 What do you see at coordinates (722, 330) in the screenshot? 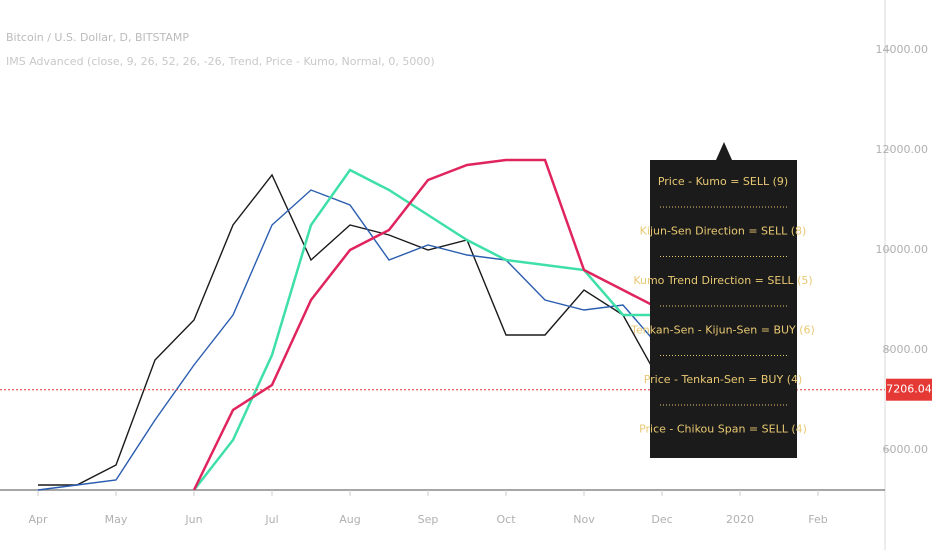
I see `tooltip-row: Tenkan-Sen - Kijun-Sen = BUY (6)` at bounding box center [722, 330].